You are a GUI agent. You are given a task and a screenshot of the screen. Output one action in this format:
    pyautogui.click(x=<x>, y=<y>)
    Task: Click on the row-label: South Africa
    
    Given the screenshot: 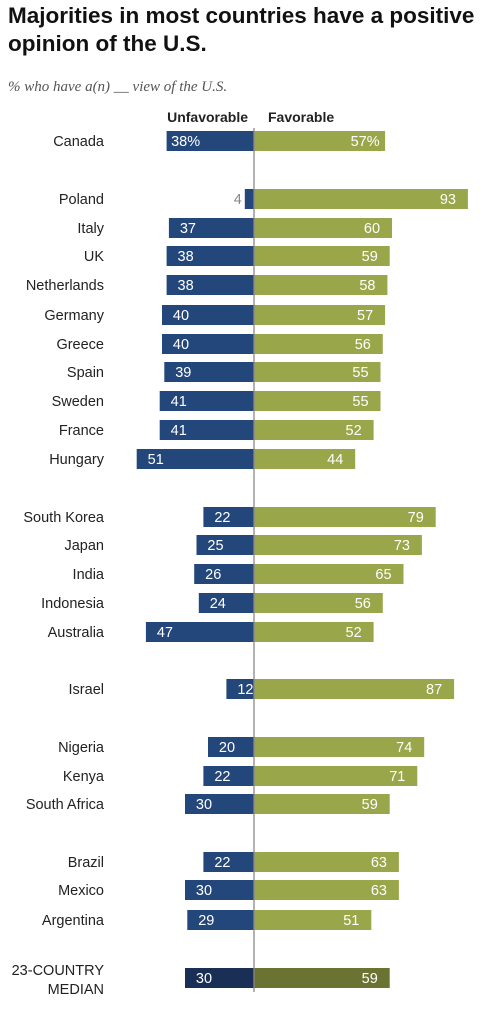 What is the action you would take?
    pyautogui.click(x=65, y=805)
    